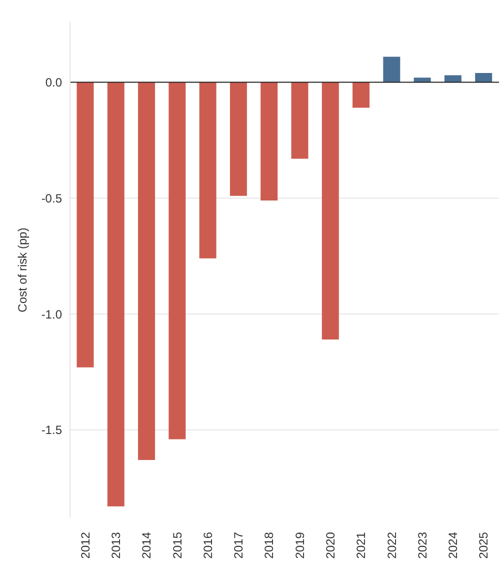 The image size is (501, 572). What do you see at coordinates (269, 545) in the screenshot?
I see `x-tick-label: 2018` at bounding box center [269, 545].